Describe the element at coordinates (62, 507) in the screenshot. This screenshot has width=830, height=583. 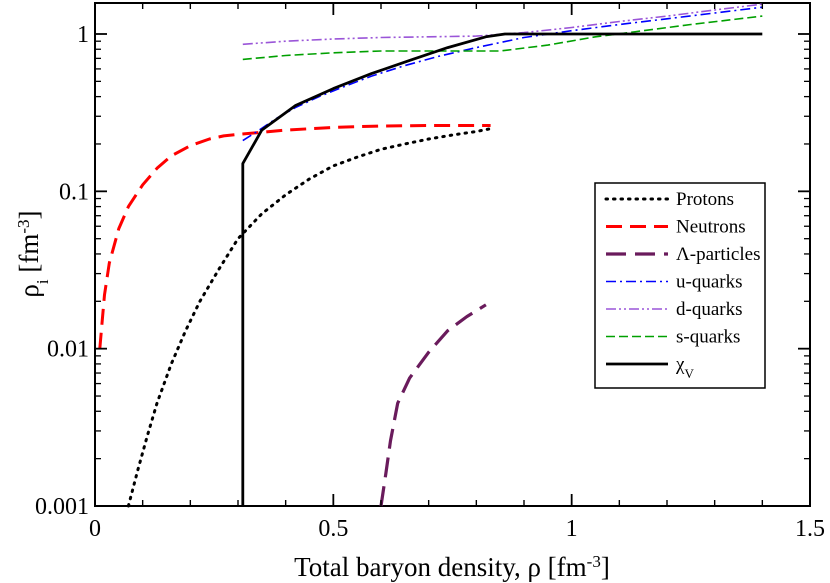
I see `y-tick-label: 0.001` at that location.